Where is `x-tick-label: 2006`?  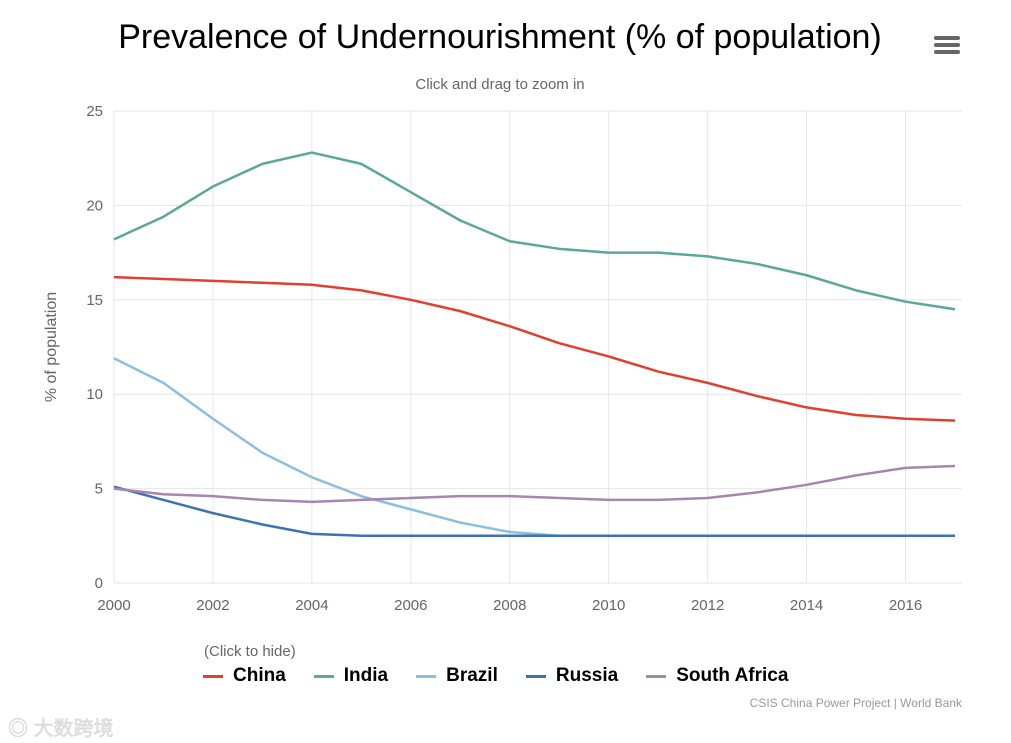 x-tick-label: 2006 is located at coordinates (410, 605).